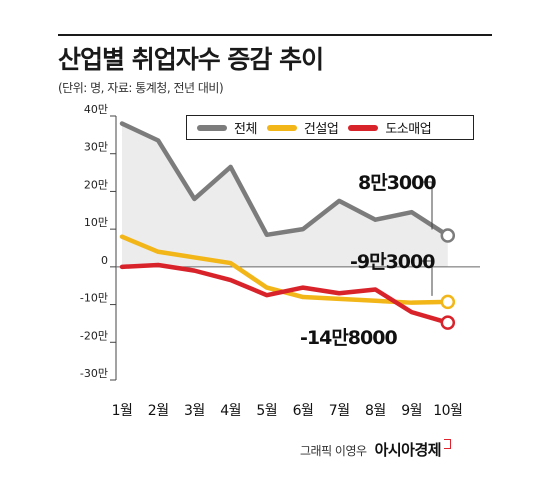  I want to click on brand-mark-icon, so click(448, 444).